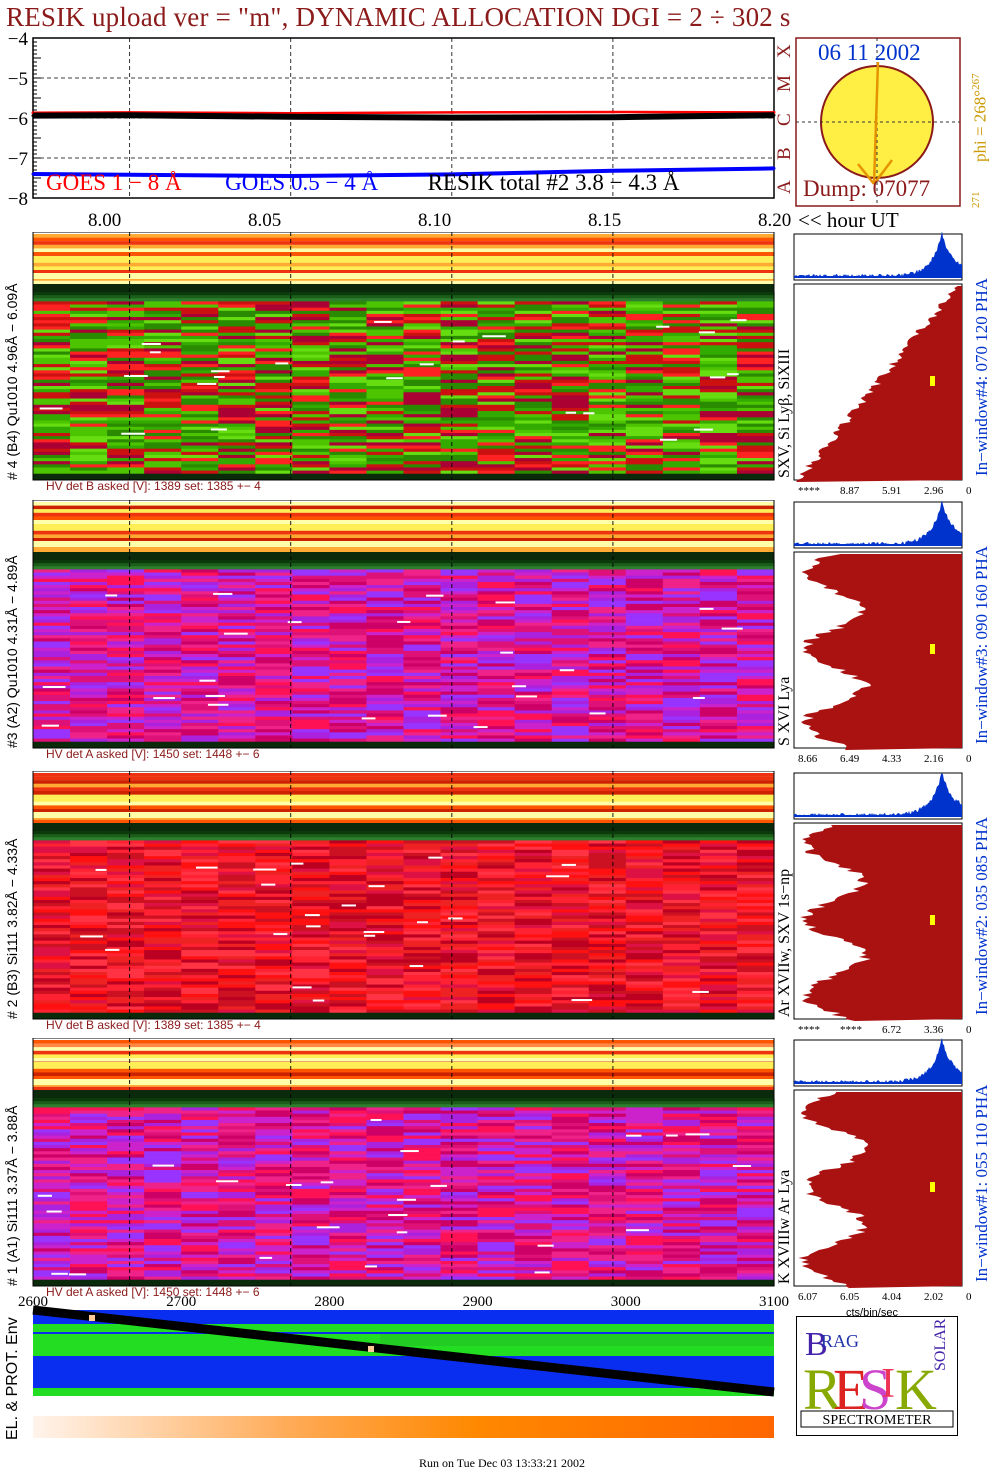  What do you see at coordinates (105, 220) in the screenshot?
I see `time-tick: 8.00` at bounding box center [105, 220].